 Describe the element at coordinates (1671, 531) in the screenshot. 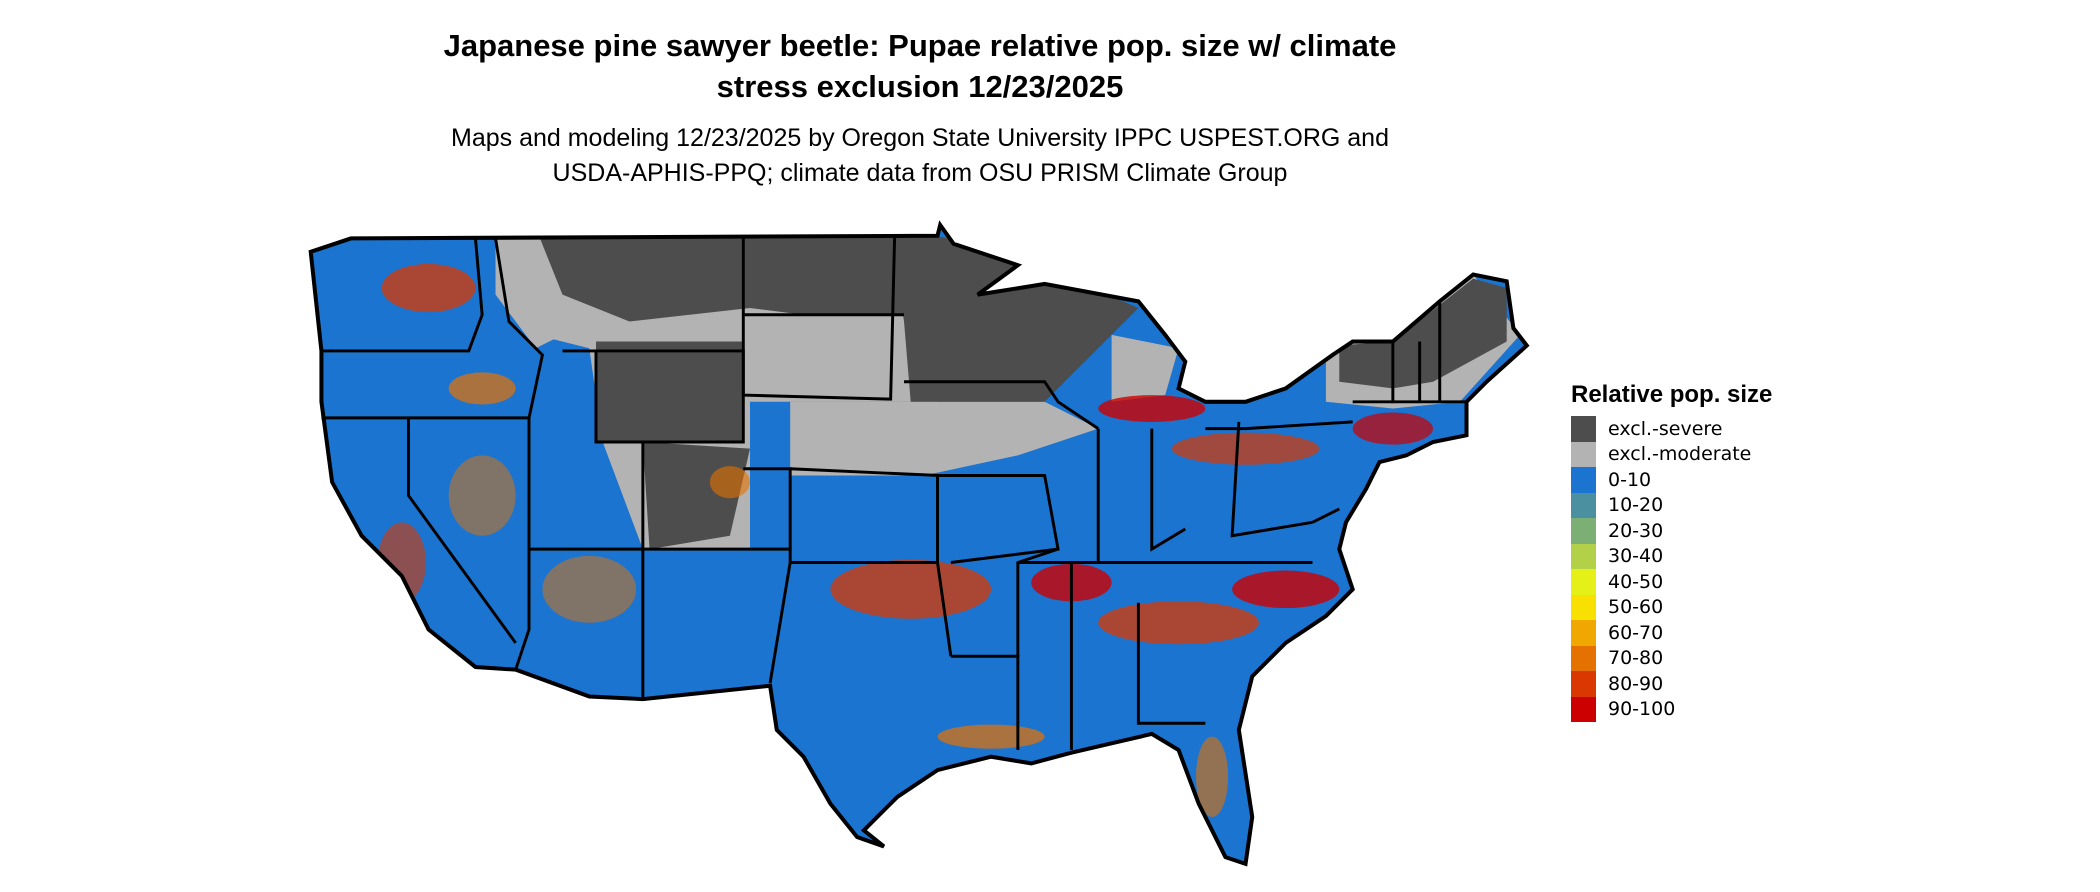

I see `legend-item: 20-30` at that location.